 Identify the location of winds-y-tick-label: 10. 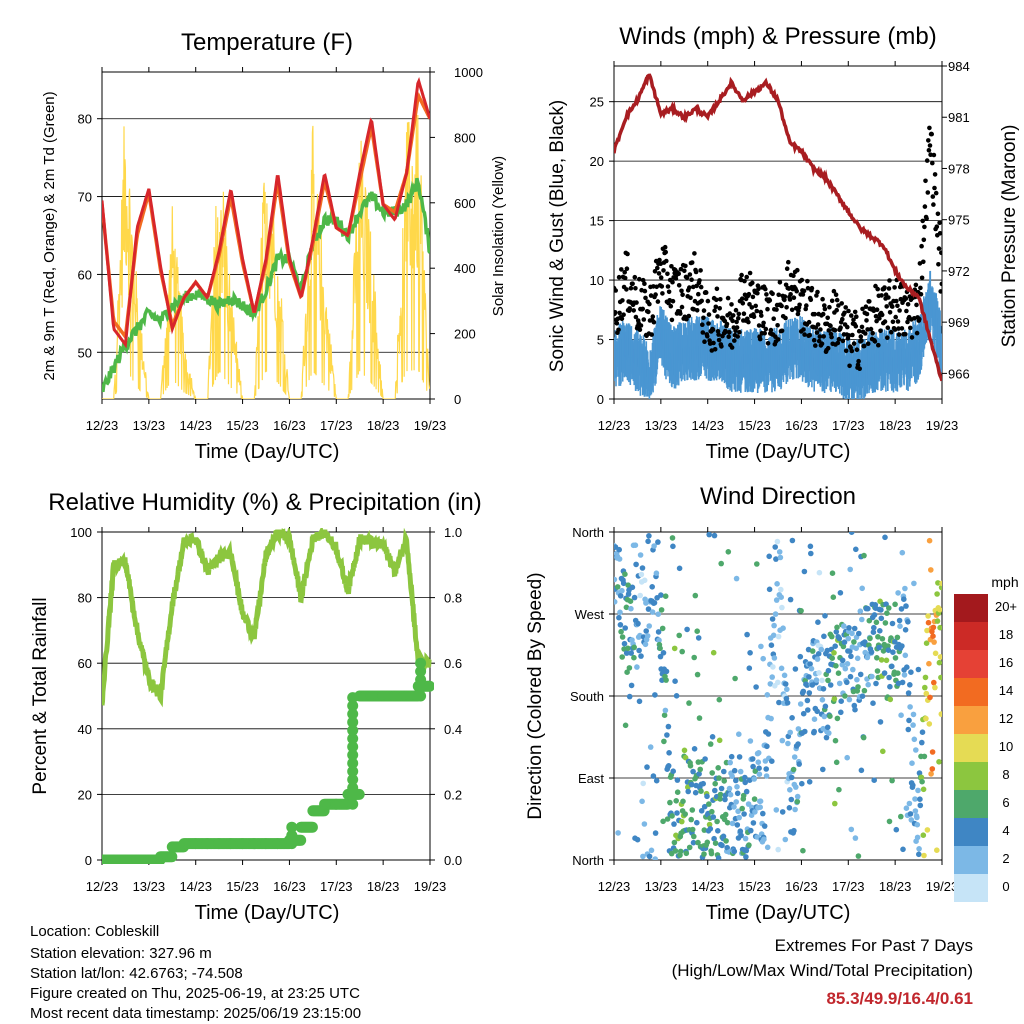
(597, 280).